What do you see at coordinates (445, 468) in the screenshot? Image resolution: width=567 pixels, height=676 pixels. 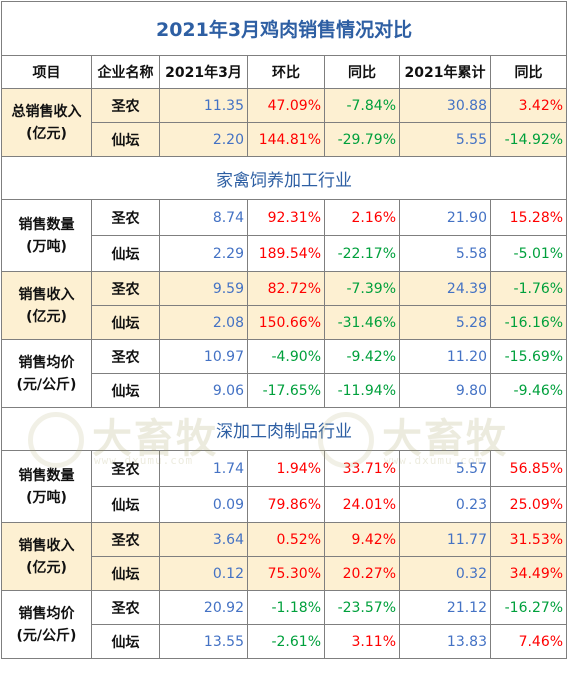 I see `cumulative-cell: 5.57` at bounding box center [445, 468].